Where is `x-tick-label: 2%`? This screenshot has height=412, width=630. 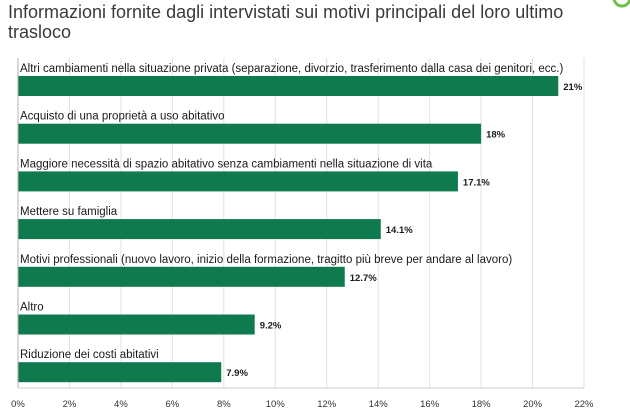 x-tick-label: 2% is located at coordinates (70, 404).